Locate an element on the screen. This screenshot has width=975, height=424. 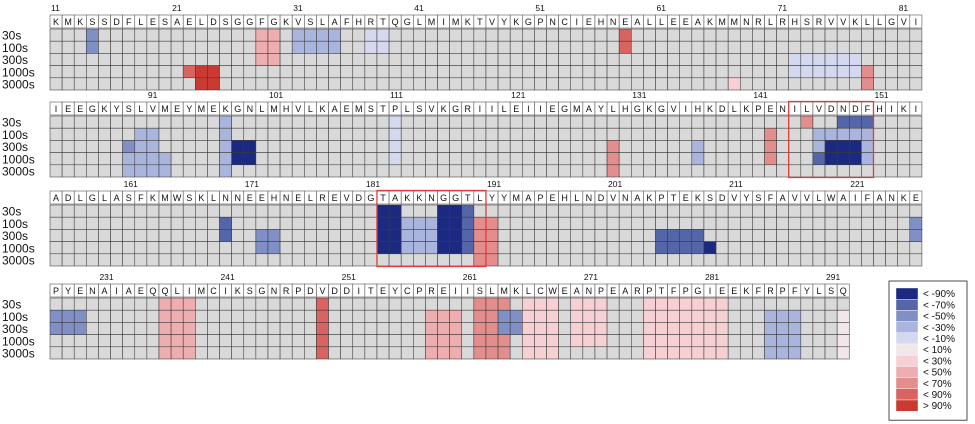
sequence-letter: Y is located at coordinates (504, 22).